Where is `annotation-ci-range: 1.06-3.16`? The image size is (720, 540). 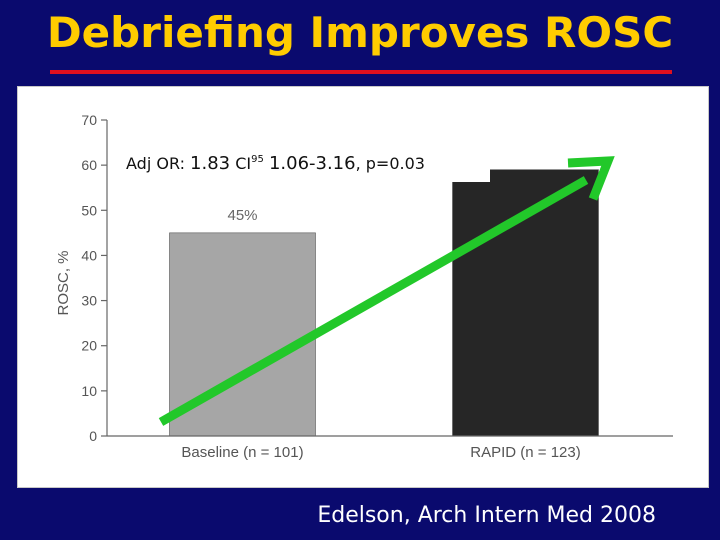
annotation-ci-range: 1.06-3.16 is located at coordinates (312, 163).